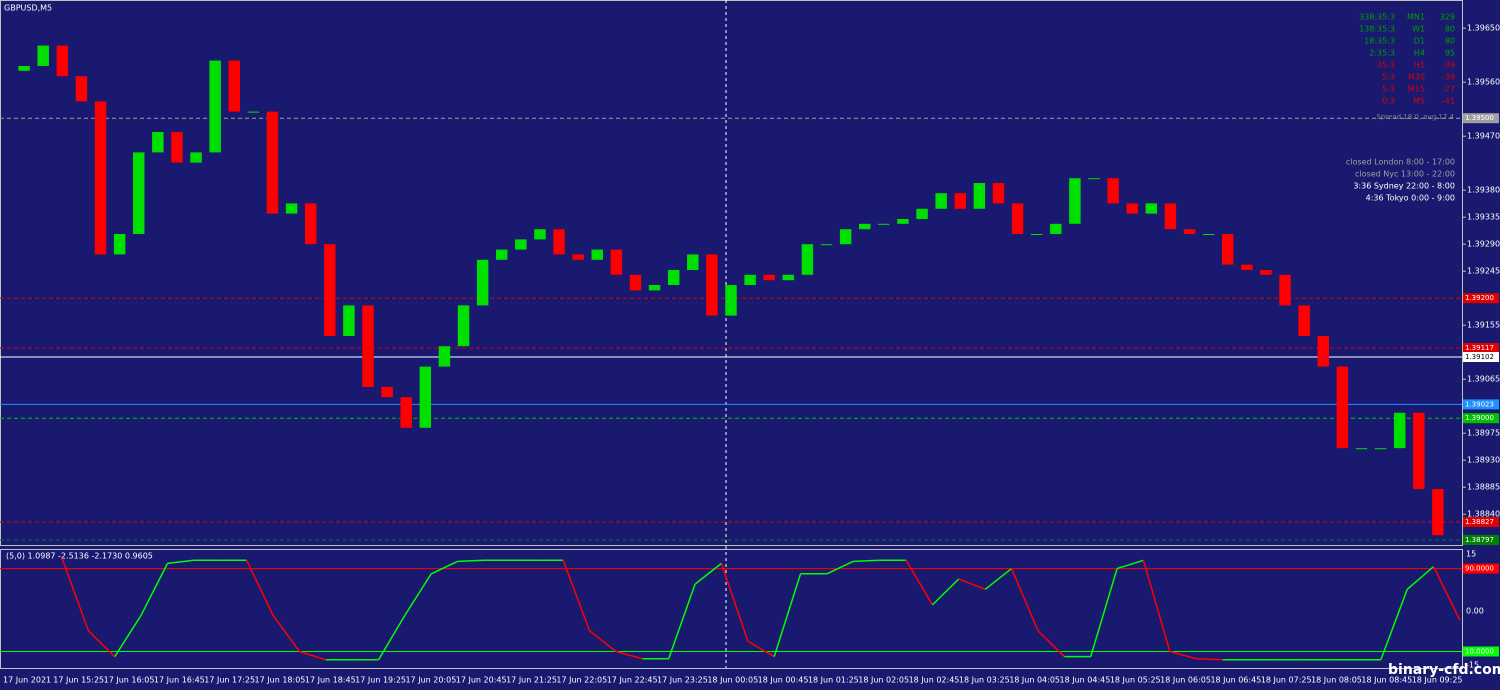  Describe the element at coordinates (1404, 186) in the screenshot. I see `session: 3:36 Sydney 22:00 - 8:00` at that location.